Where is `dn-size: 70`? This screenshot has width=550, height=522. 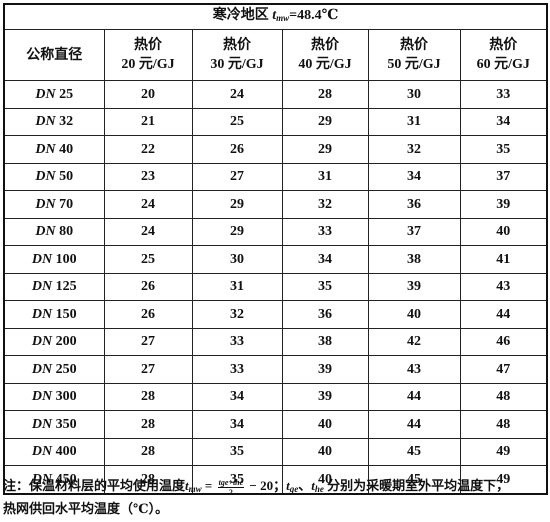
dn-size: 70 is located at coordinates (66, 204).